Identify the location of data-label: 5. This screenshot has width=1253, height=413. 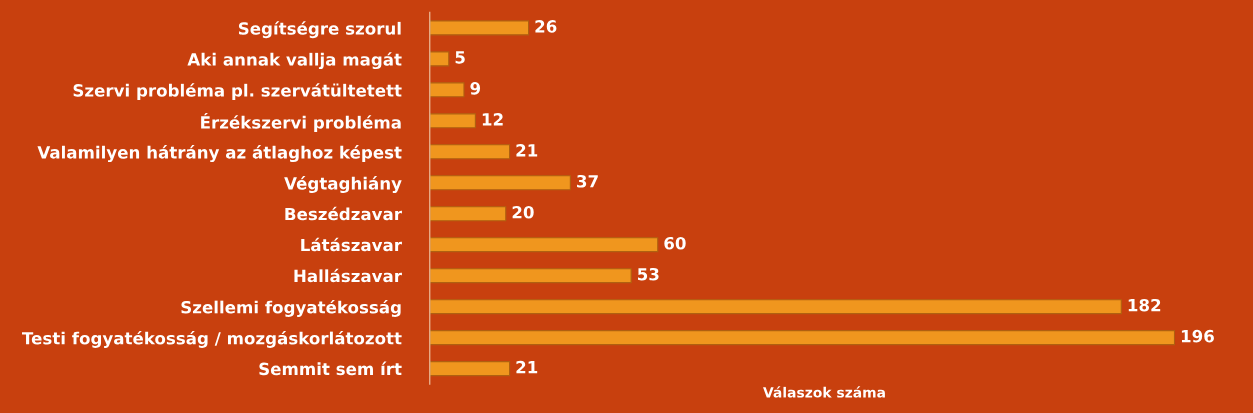
(460, 57).